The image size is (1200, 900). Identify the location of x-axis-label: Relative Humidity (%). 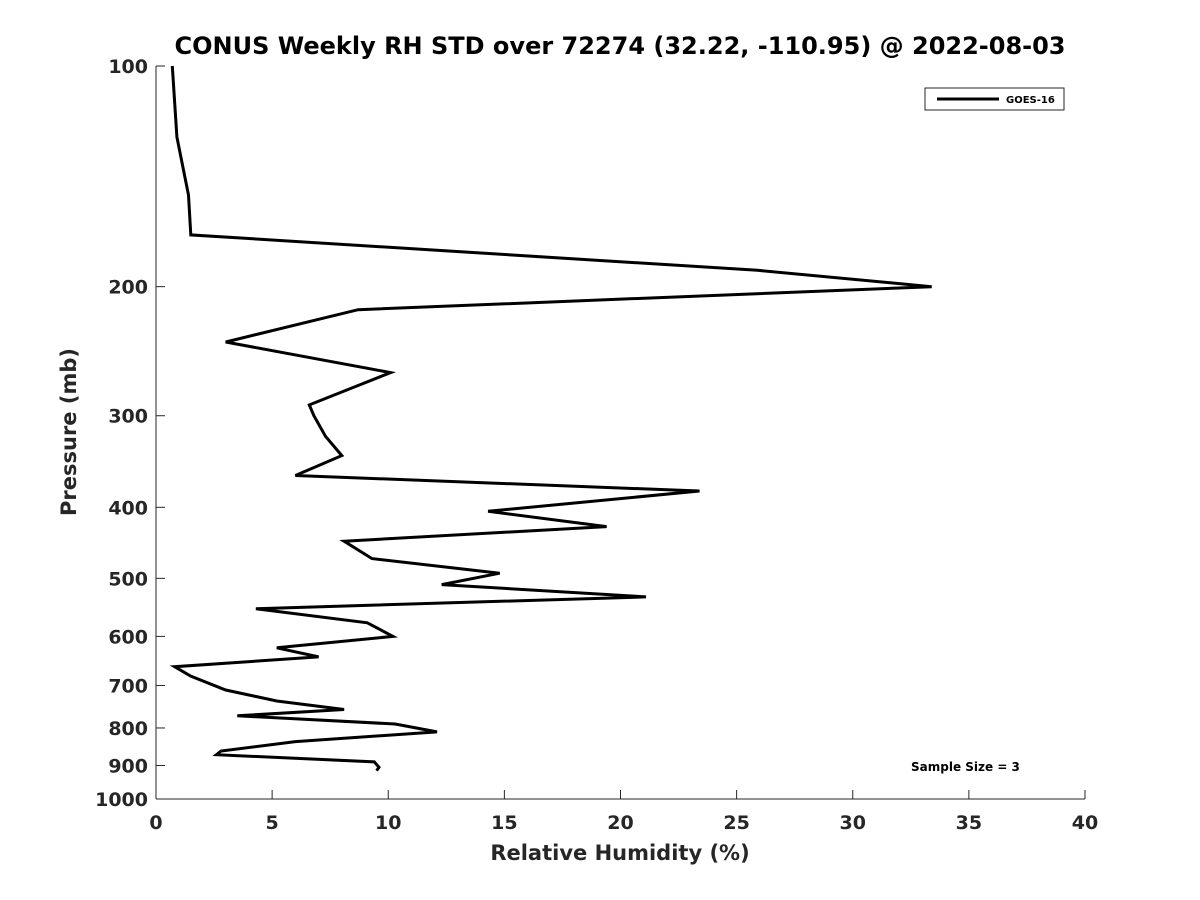
(619, 853).